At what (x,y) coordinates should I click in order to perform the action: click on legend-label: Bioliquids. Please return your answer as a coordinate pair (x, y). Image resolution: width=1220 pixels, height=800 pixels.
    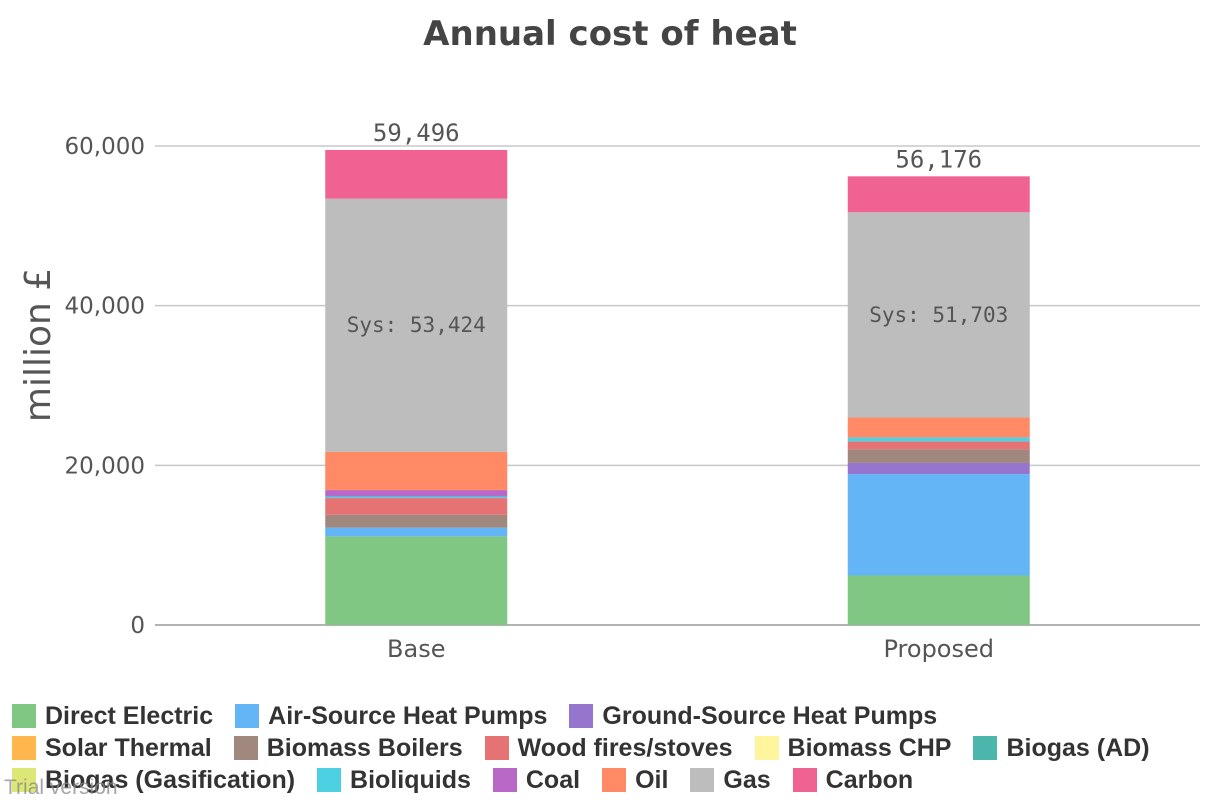
    Looking at the image, I should click on (410, 779).